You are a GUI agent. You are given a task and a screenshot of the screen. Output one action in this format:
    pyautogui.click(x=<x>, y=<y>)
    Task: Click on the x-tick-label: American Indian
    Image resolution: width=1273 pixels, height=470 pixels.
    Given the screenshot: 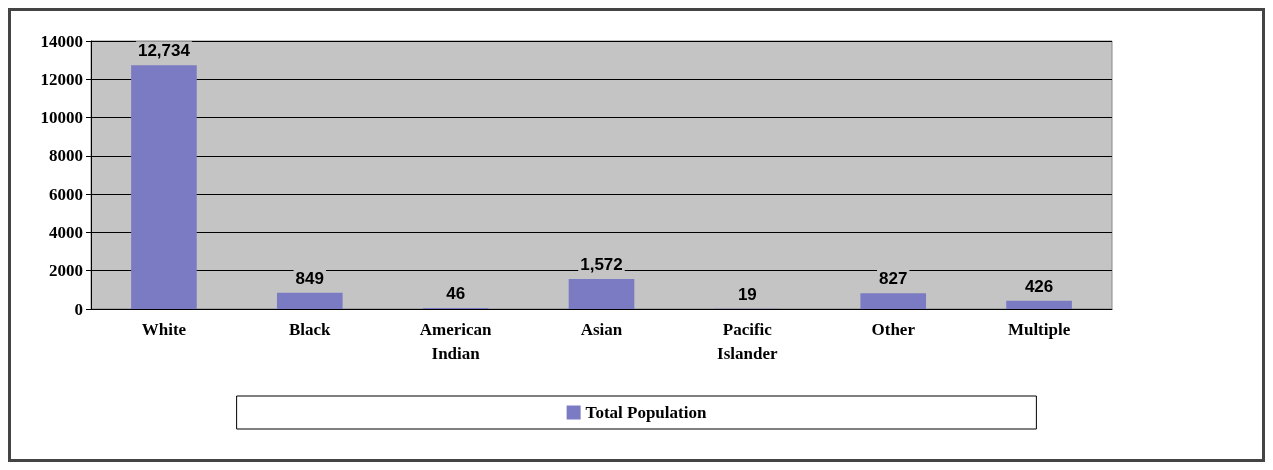 What is the action you would take?
    pyautogui.click(x=456, y=341)
    